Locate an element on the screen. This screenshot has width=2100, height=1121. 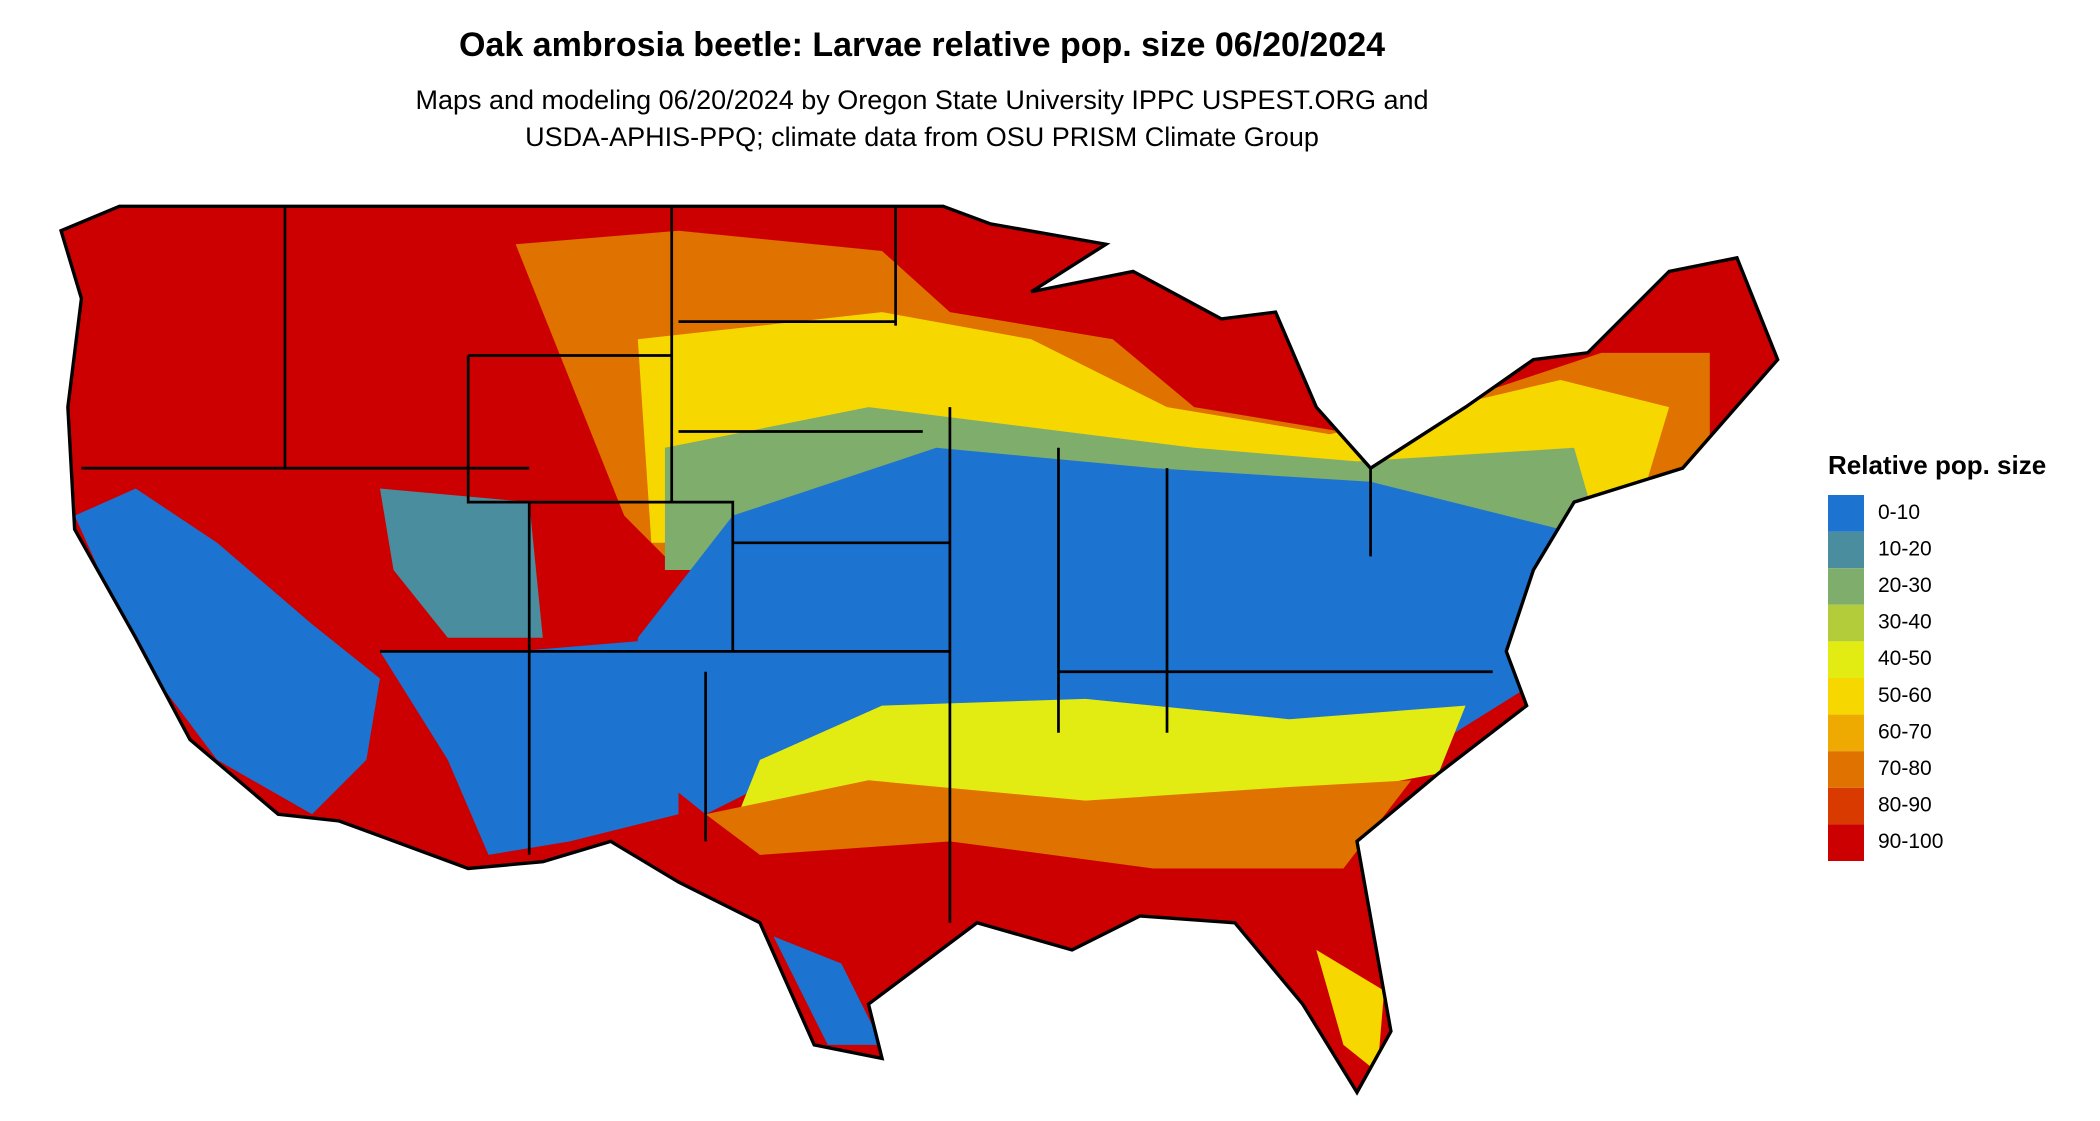
legend-label: 50-60 is located at coordinates (1905, 695).